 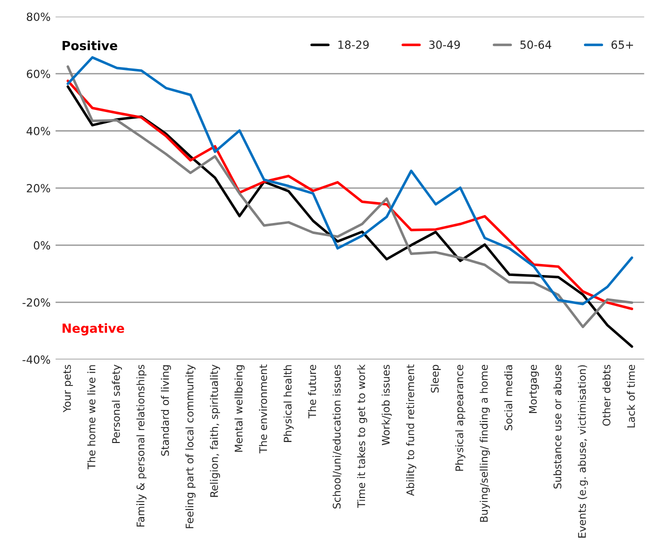 What do you see at coordinates (508, 397) in the screenshot?
I see `x-tick-label: Social media` at bounding box center [508, 397].